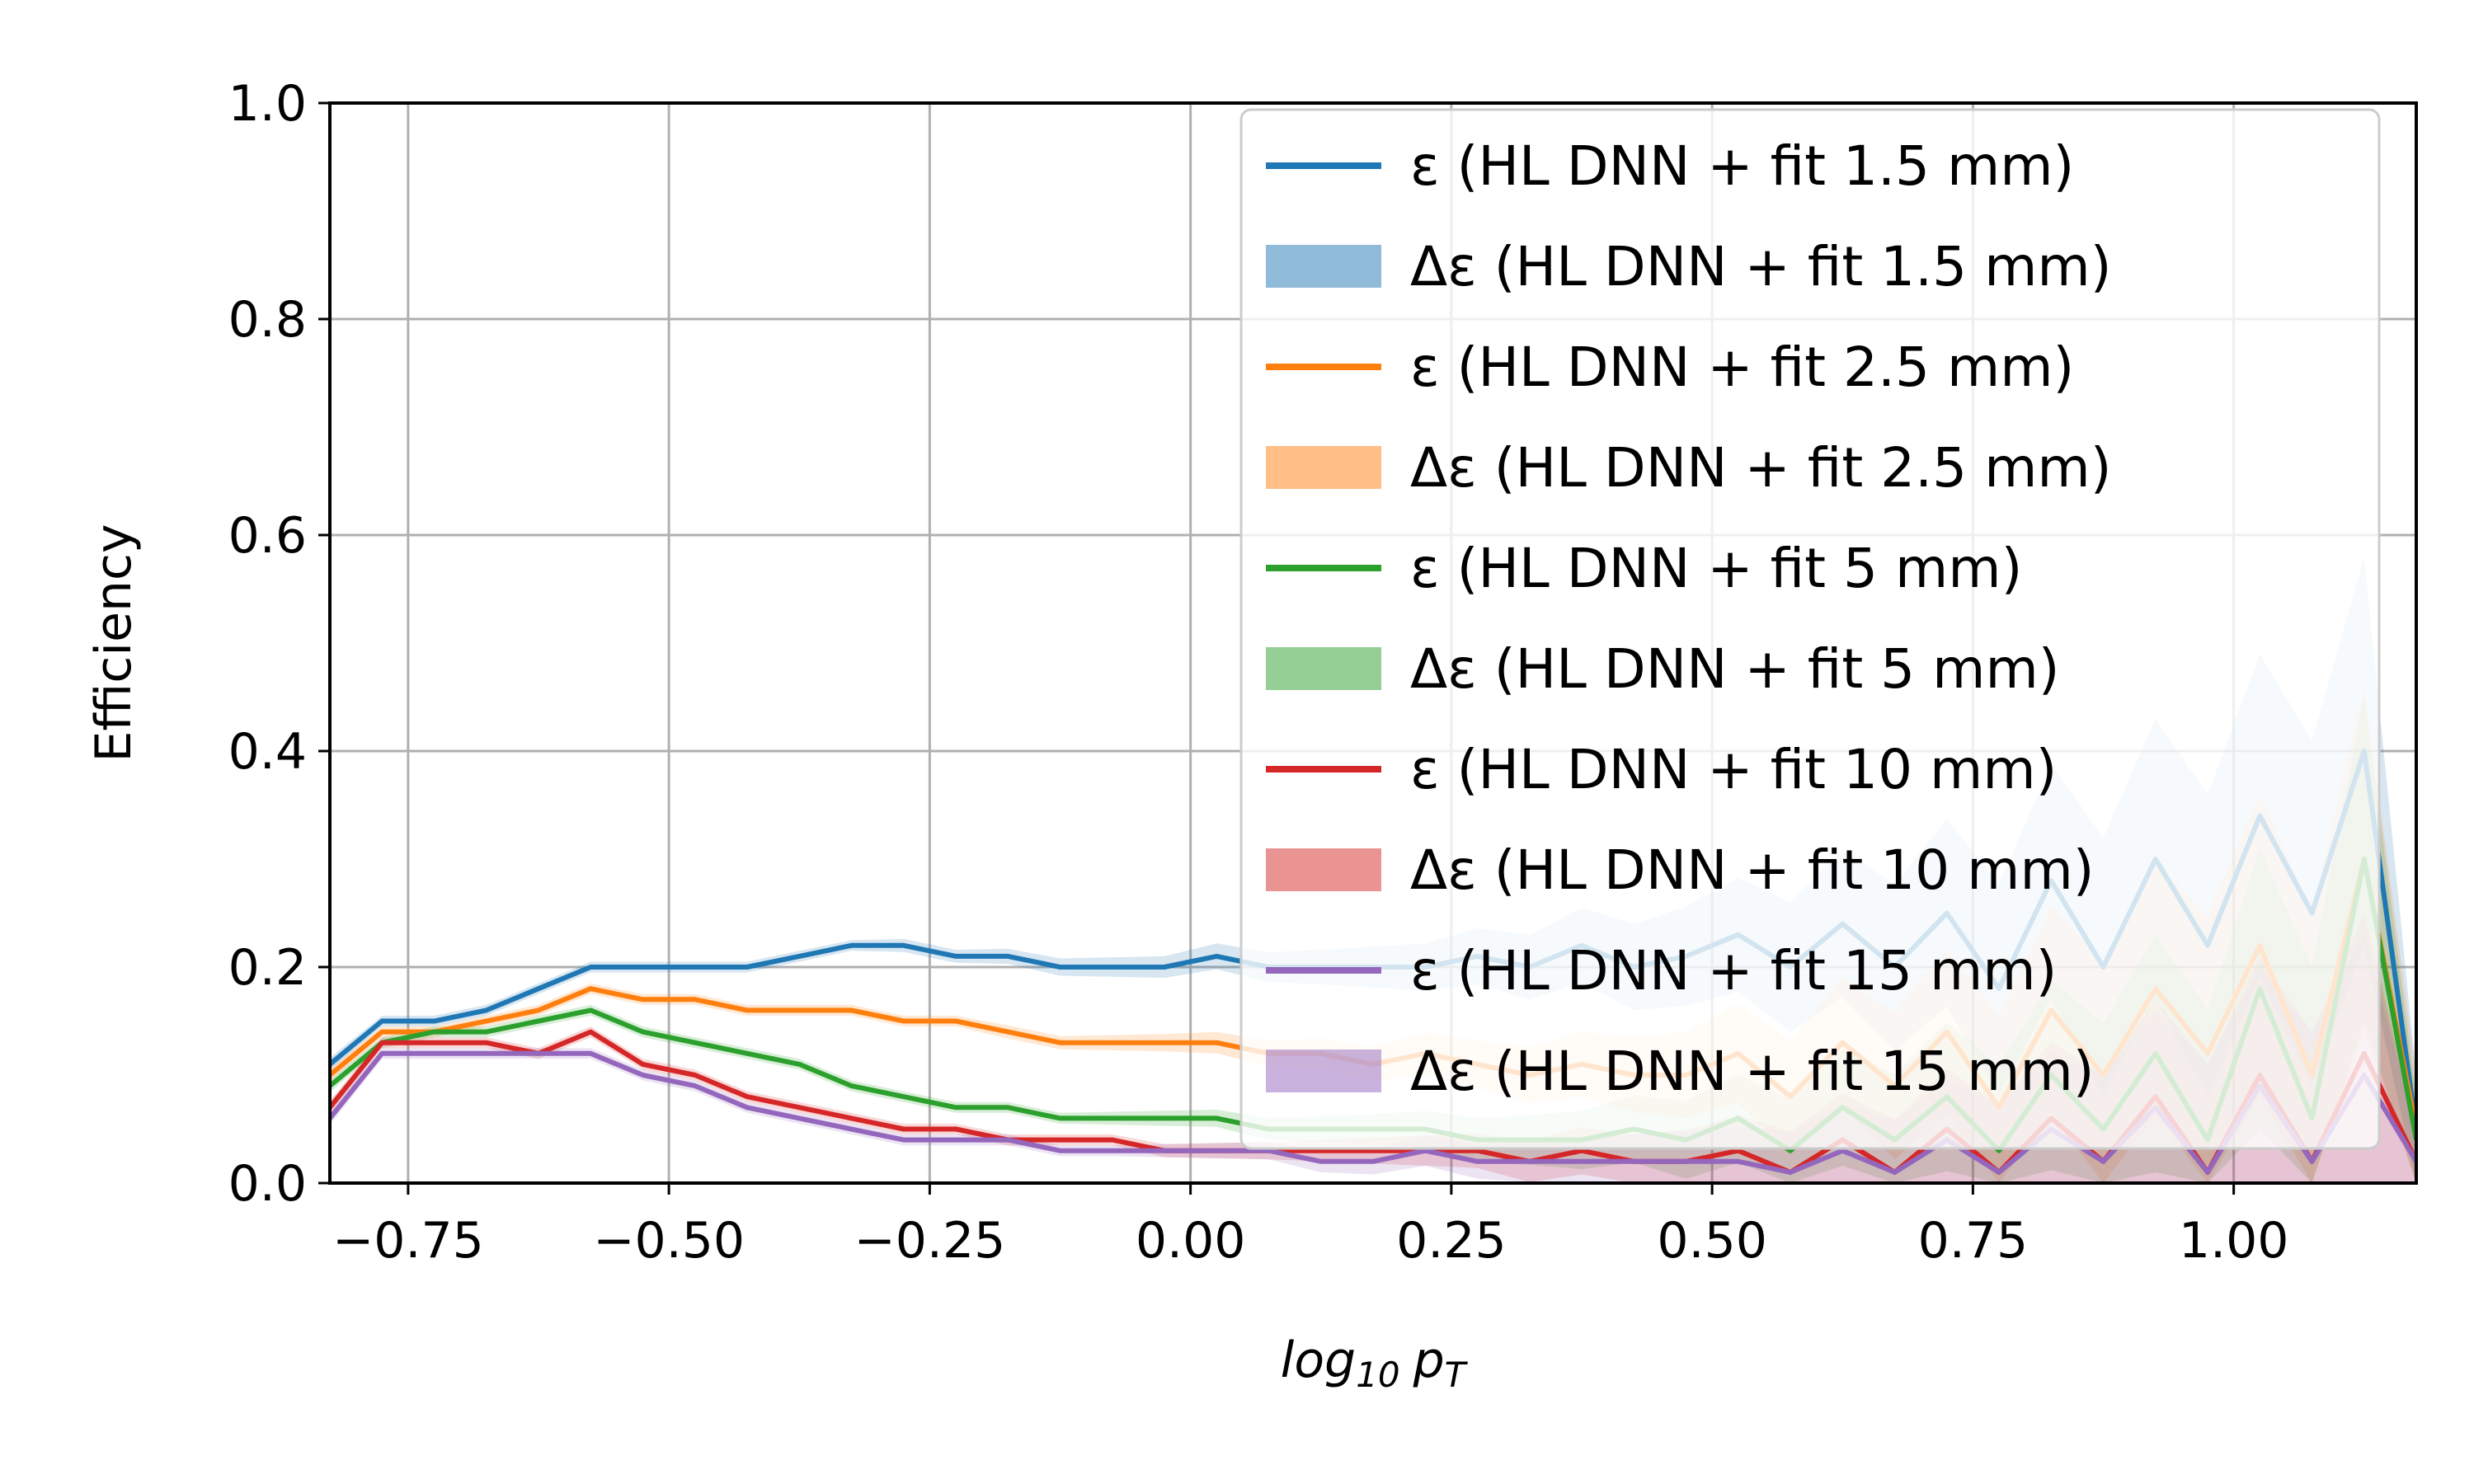 This screenshot has height=1484, width=2474. I want to click on y-axis-title: Efficiency, so click(114, 643).